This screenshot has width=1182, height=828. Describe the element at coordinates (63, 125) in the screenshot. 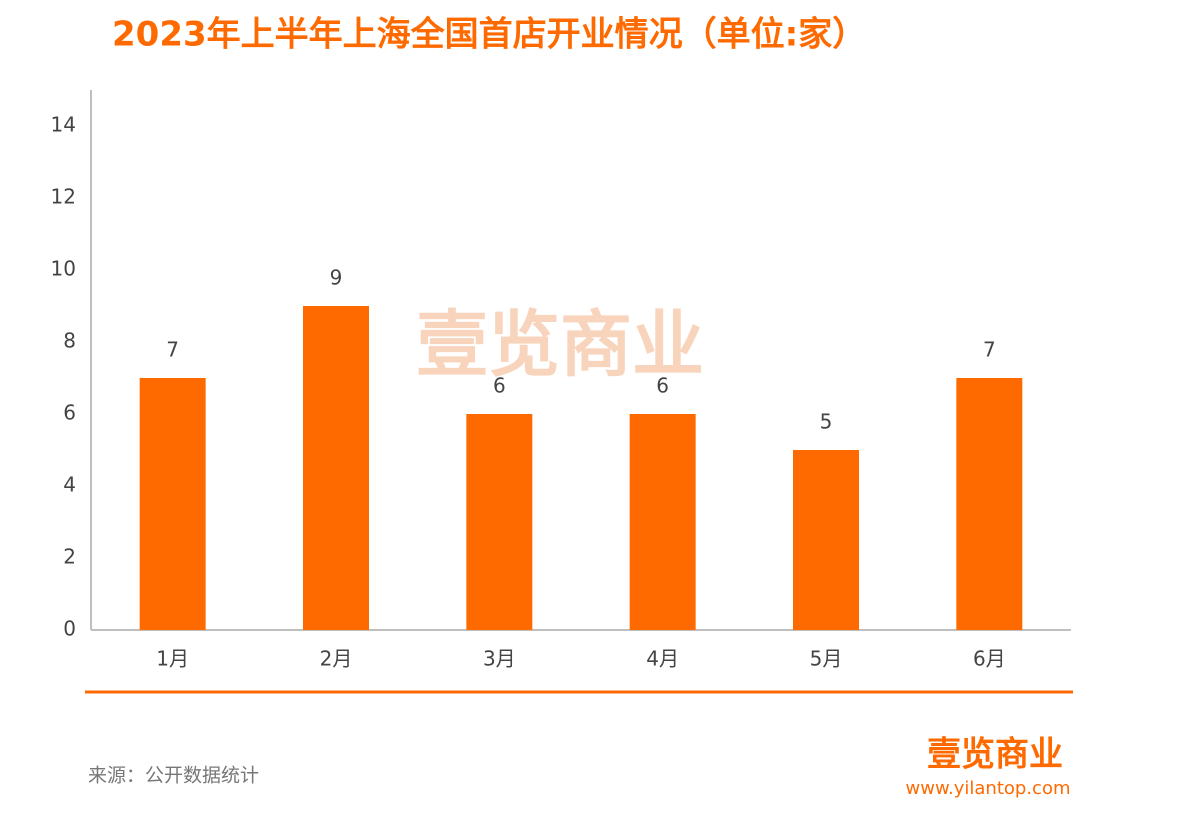

I see `y-tick-label: 14` at that location.